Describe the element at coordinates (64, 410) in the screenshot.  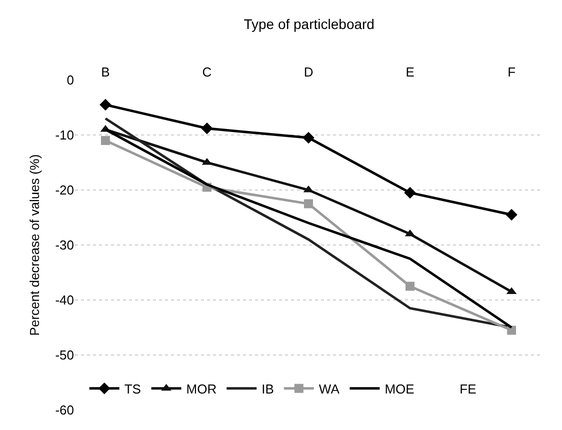
I see `y-tick-label: -60` at that location.